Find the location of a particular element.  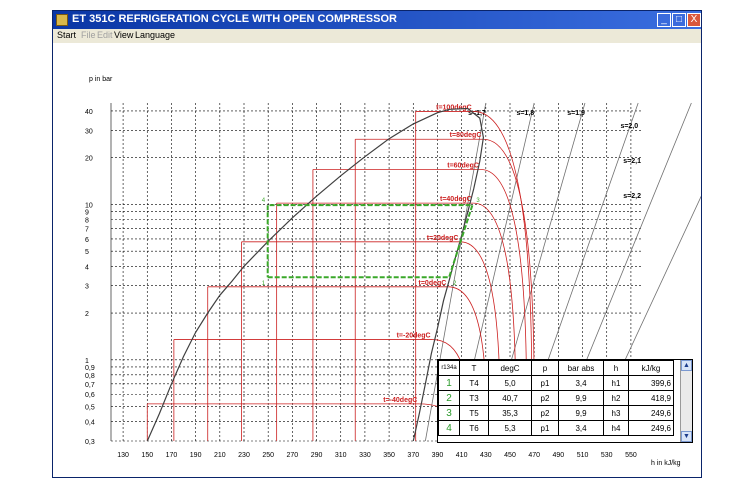

scroll-up-icon: ▲ is located at coordinates (686, 365).